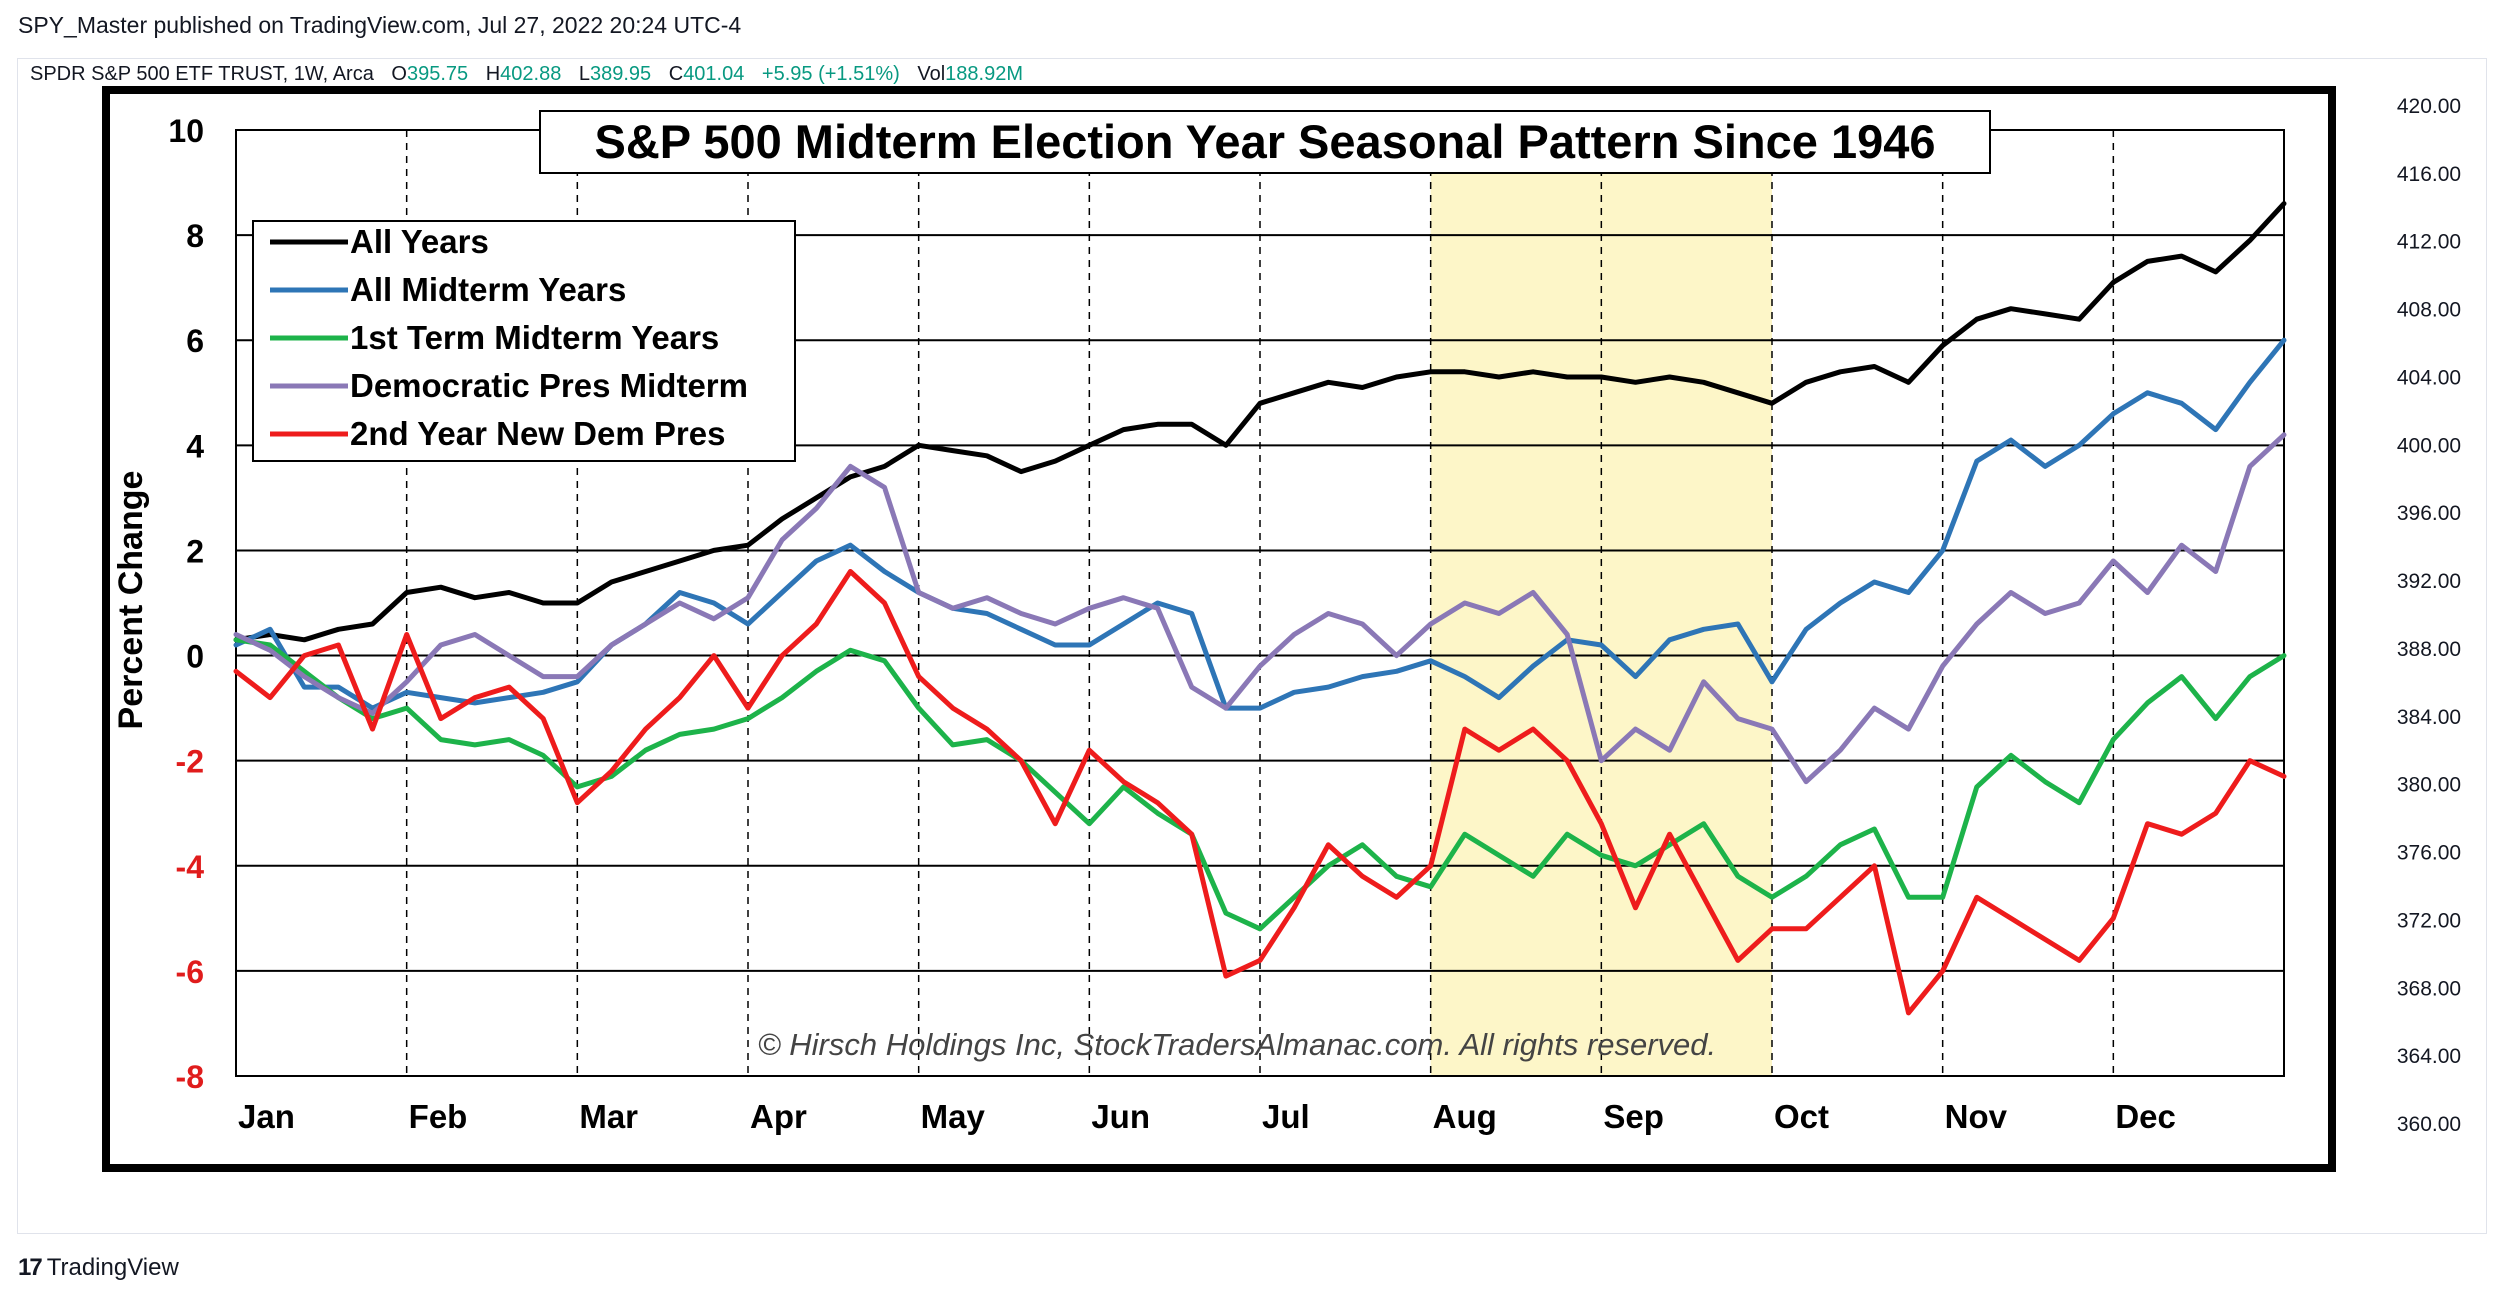 This screenshot has width=2507, height=1296. Describe the element at coordinates (2429, 310) in the screenshot. I see `price-tick-3: 408.00` at that location.